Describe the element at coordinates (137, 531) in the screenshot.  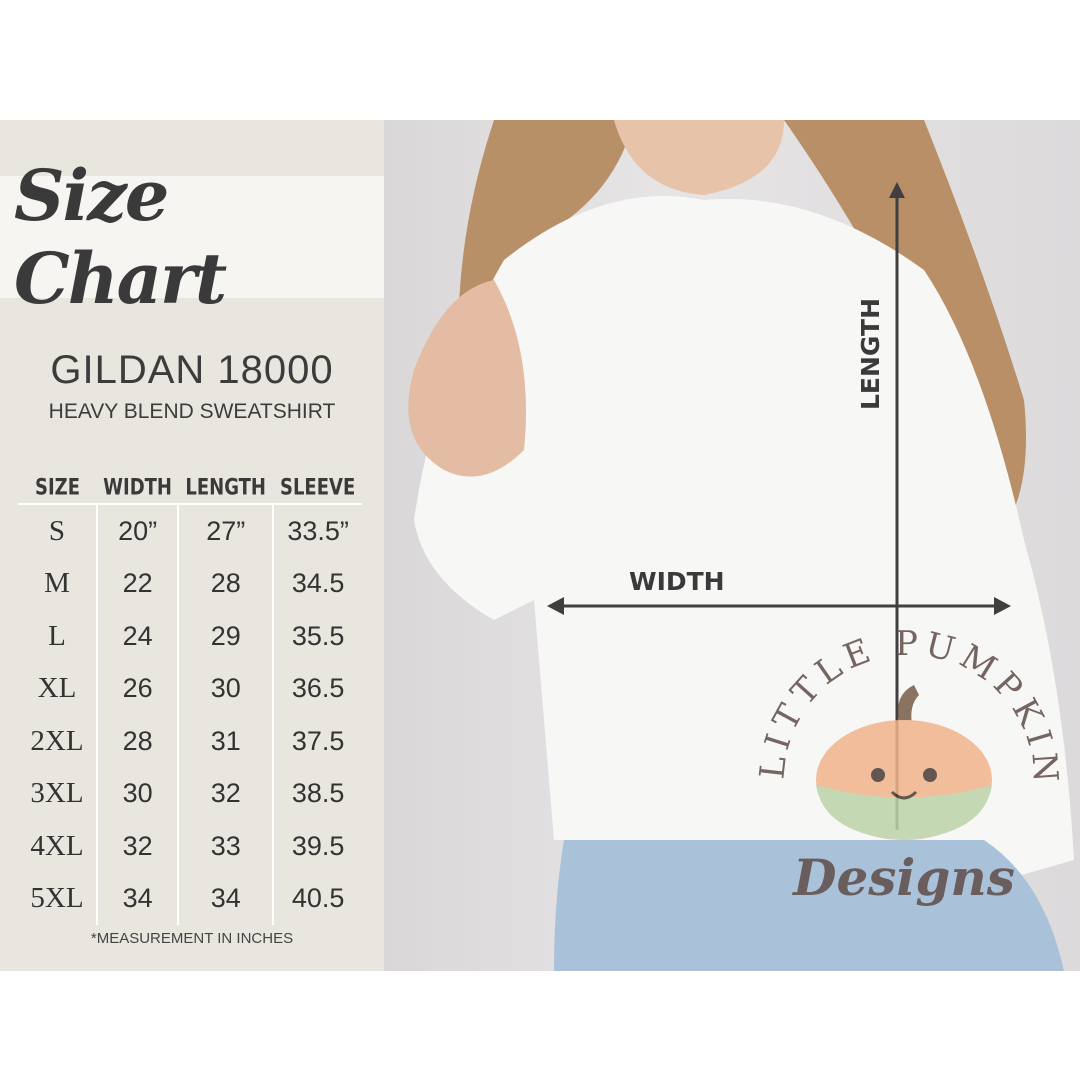
I see `width-cell: 20”` at that location.